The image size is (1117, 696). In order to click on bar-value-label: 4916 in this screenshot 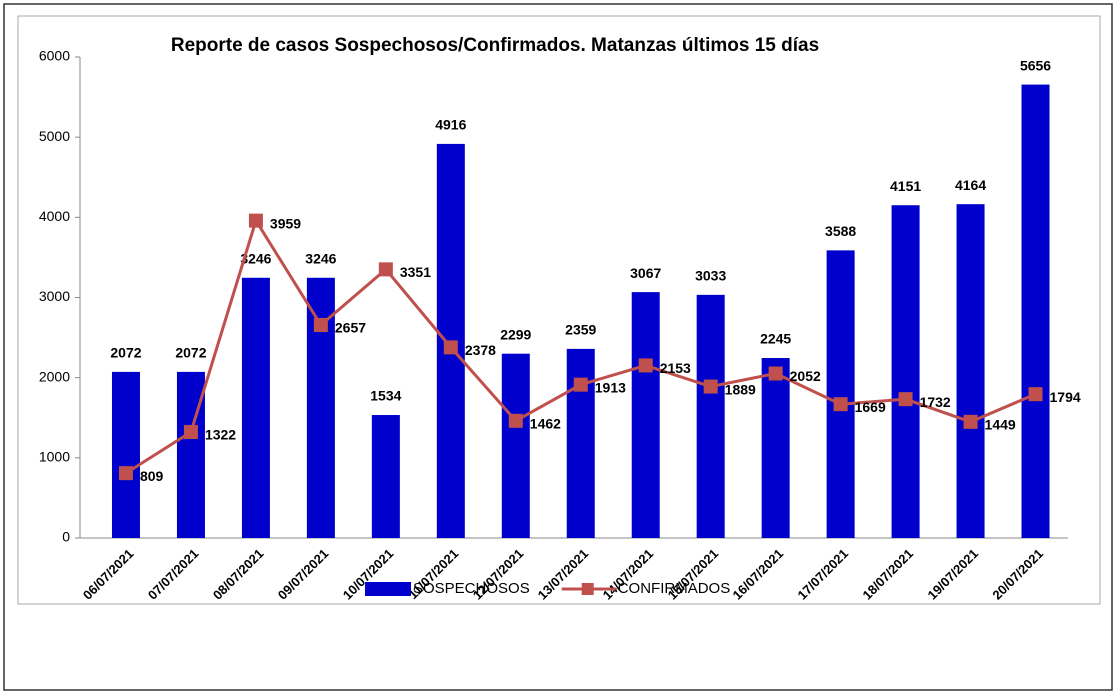, I will do `click(450, 125)`.